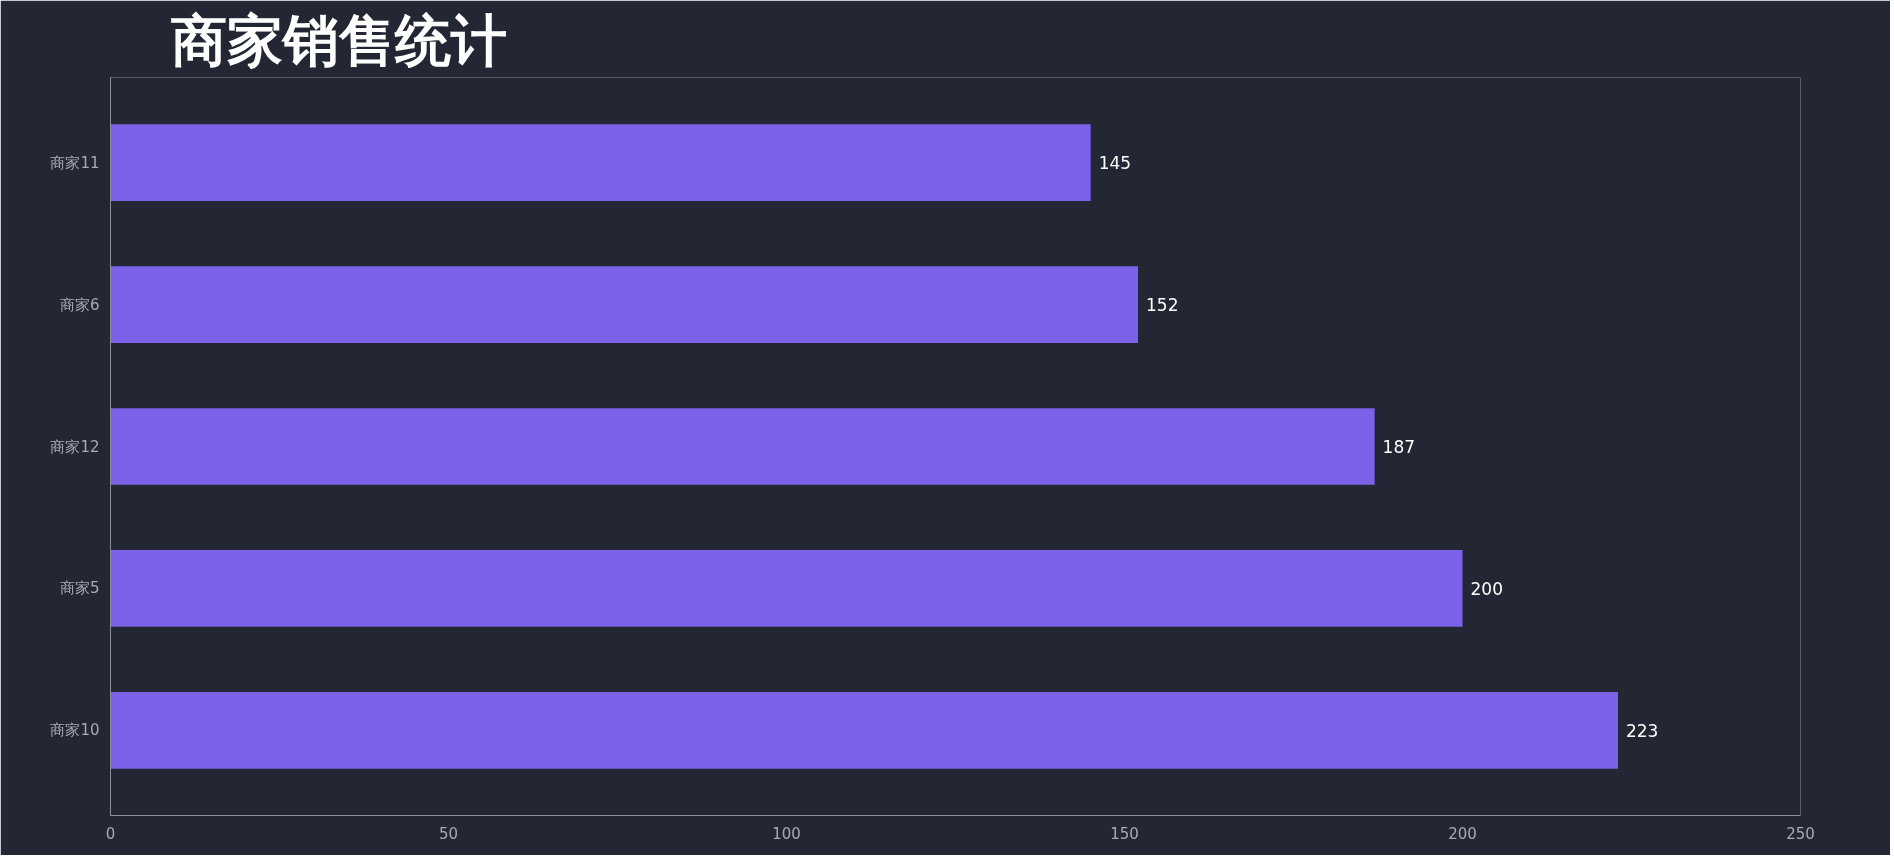 The width and height of the screenshot is (1894, 861). I want to click on x-tick-label: 200, so click(1462, 833).